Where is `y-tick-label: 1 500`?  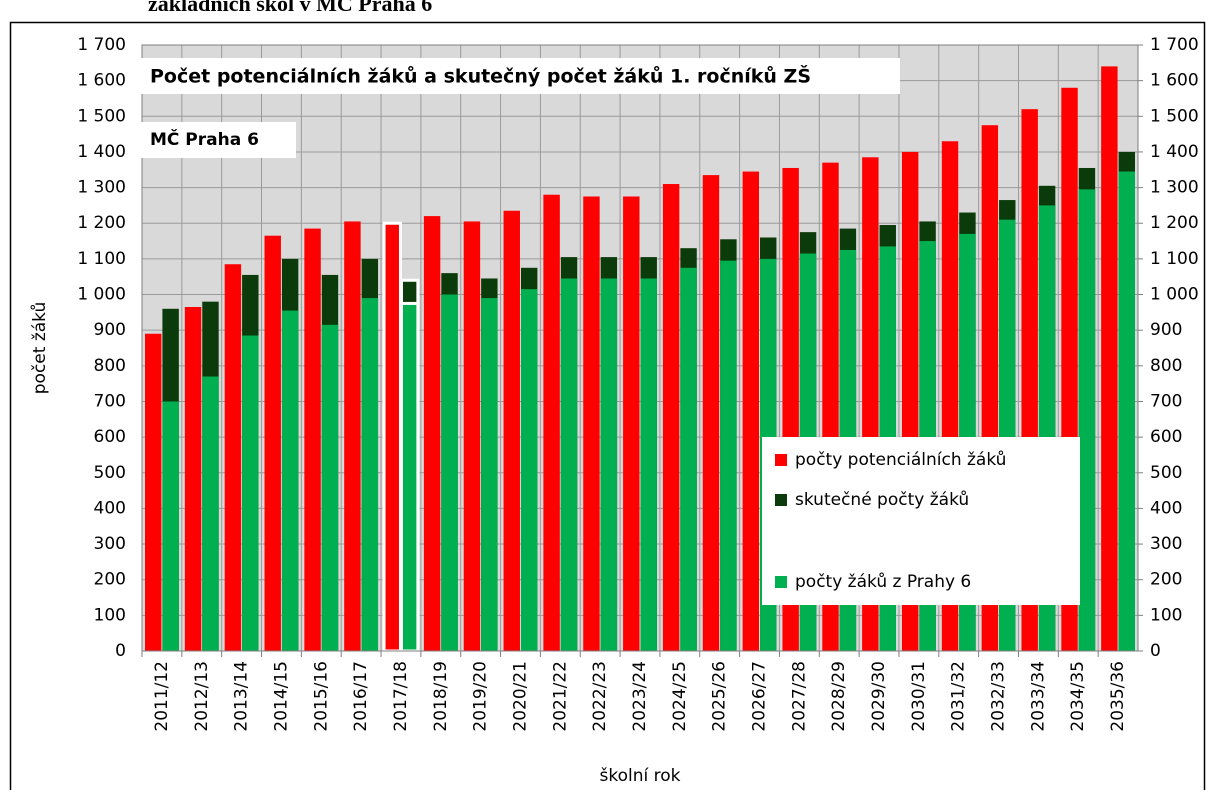
y-tick-label: 1 500 is located at coordinates (101, 116).